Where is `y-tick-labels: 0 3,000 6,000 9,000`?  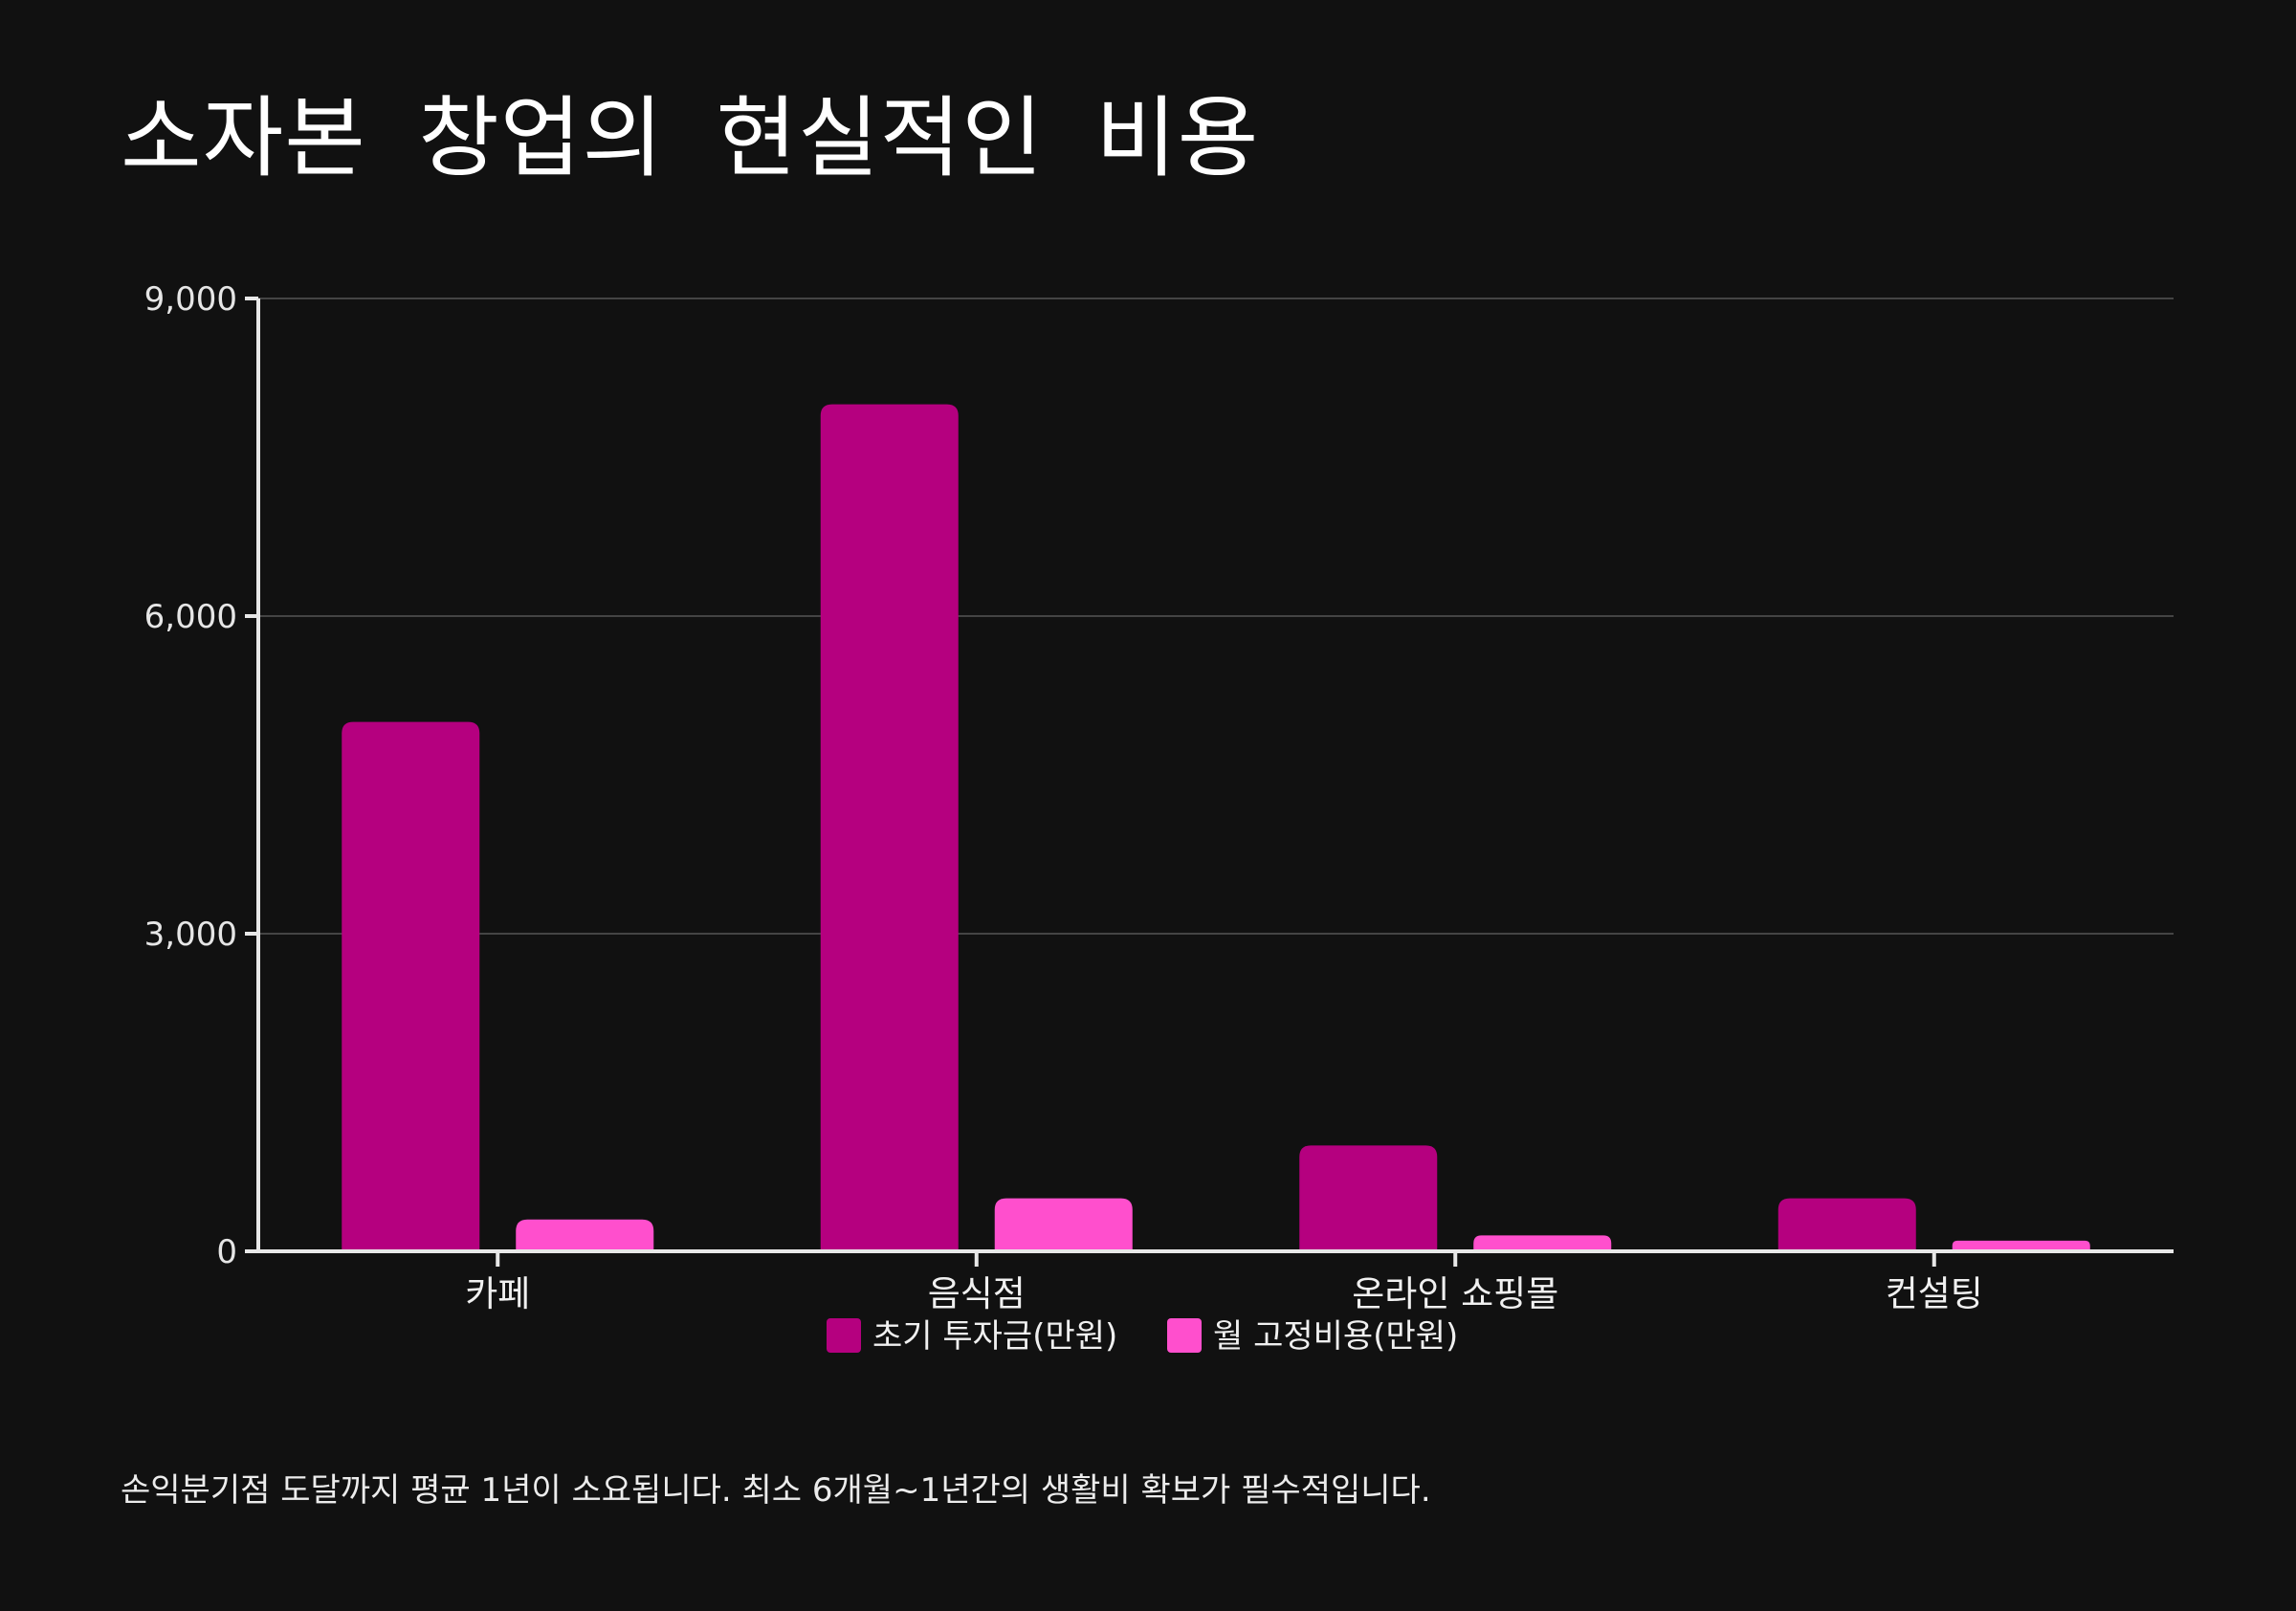 y-tick-labels: 0 3,000 6,000 9,000 is located at coordinates (190, 775).